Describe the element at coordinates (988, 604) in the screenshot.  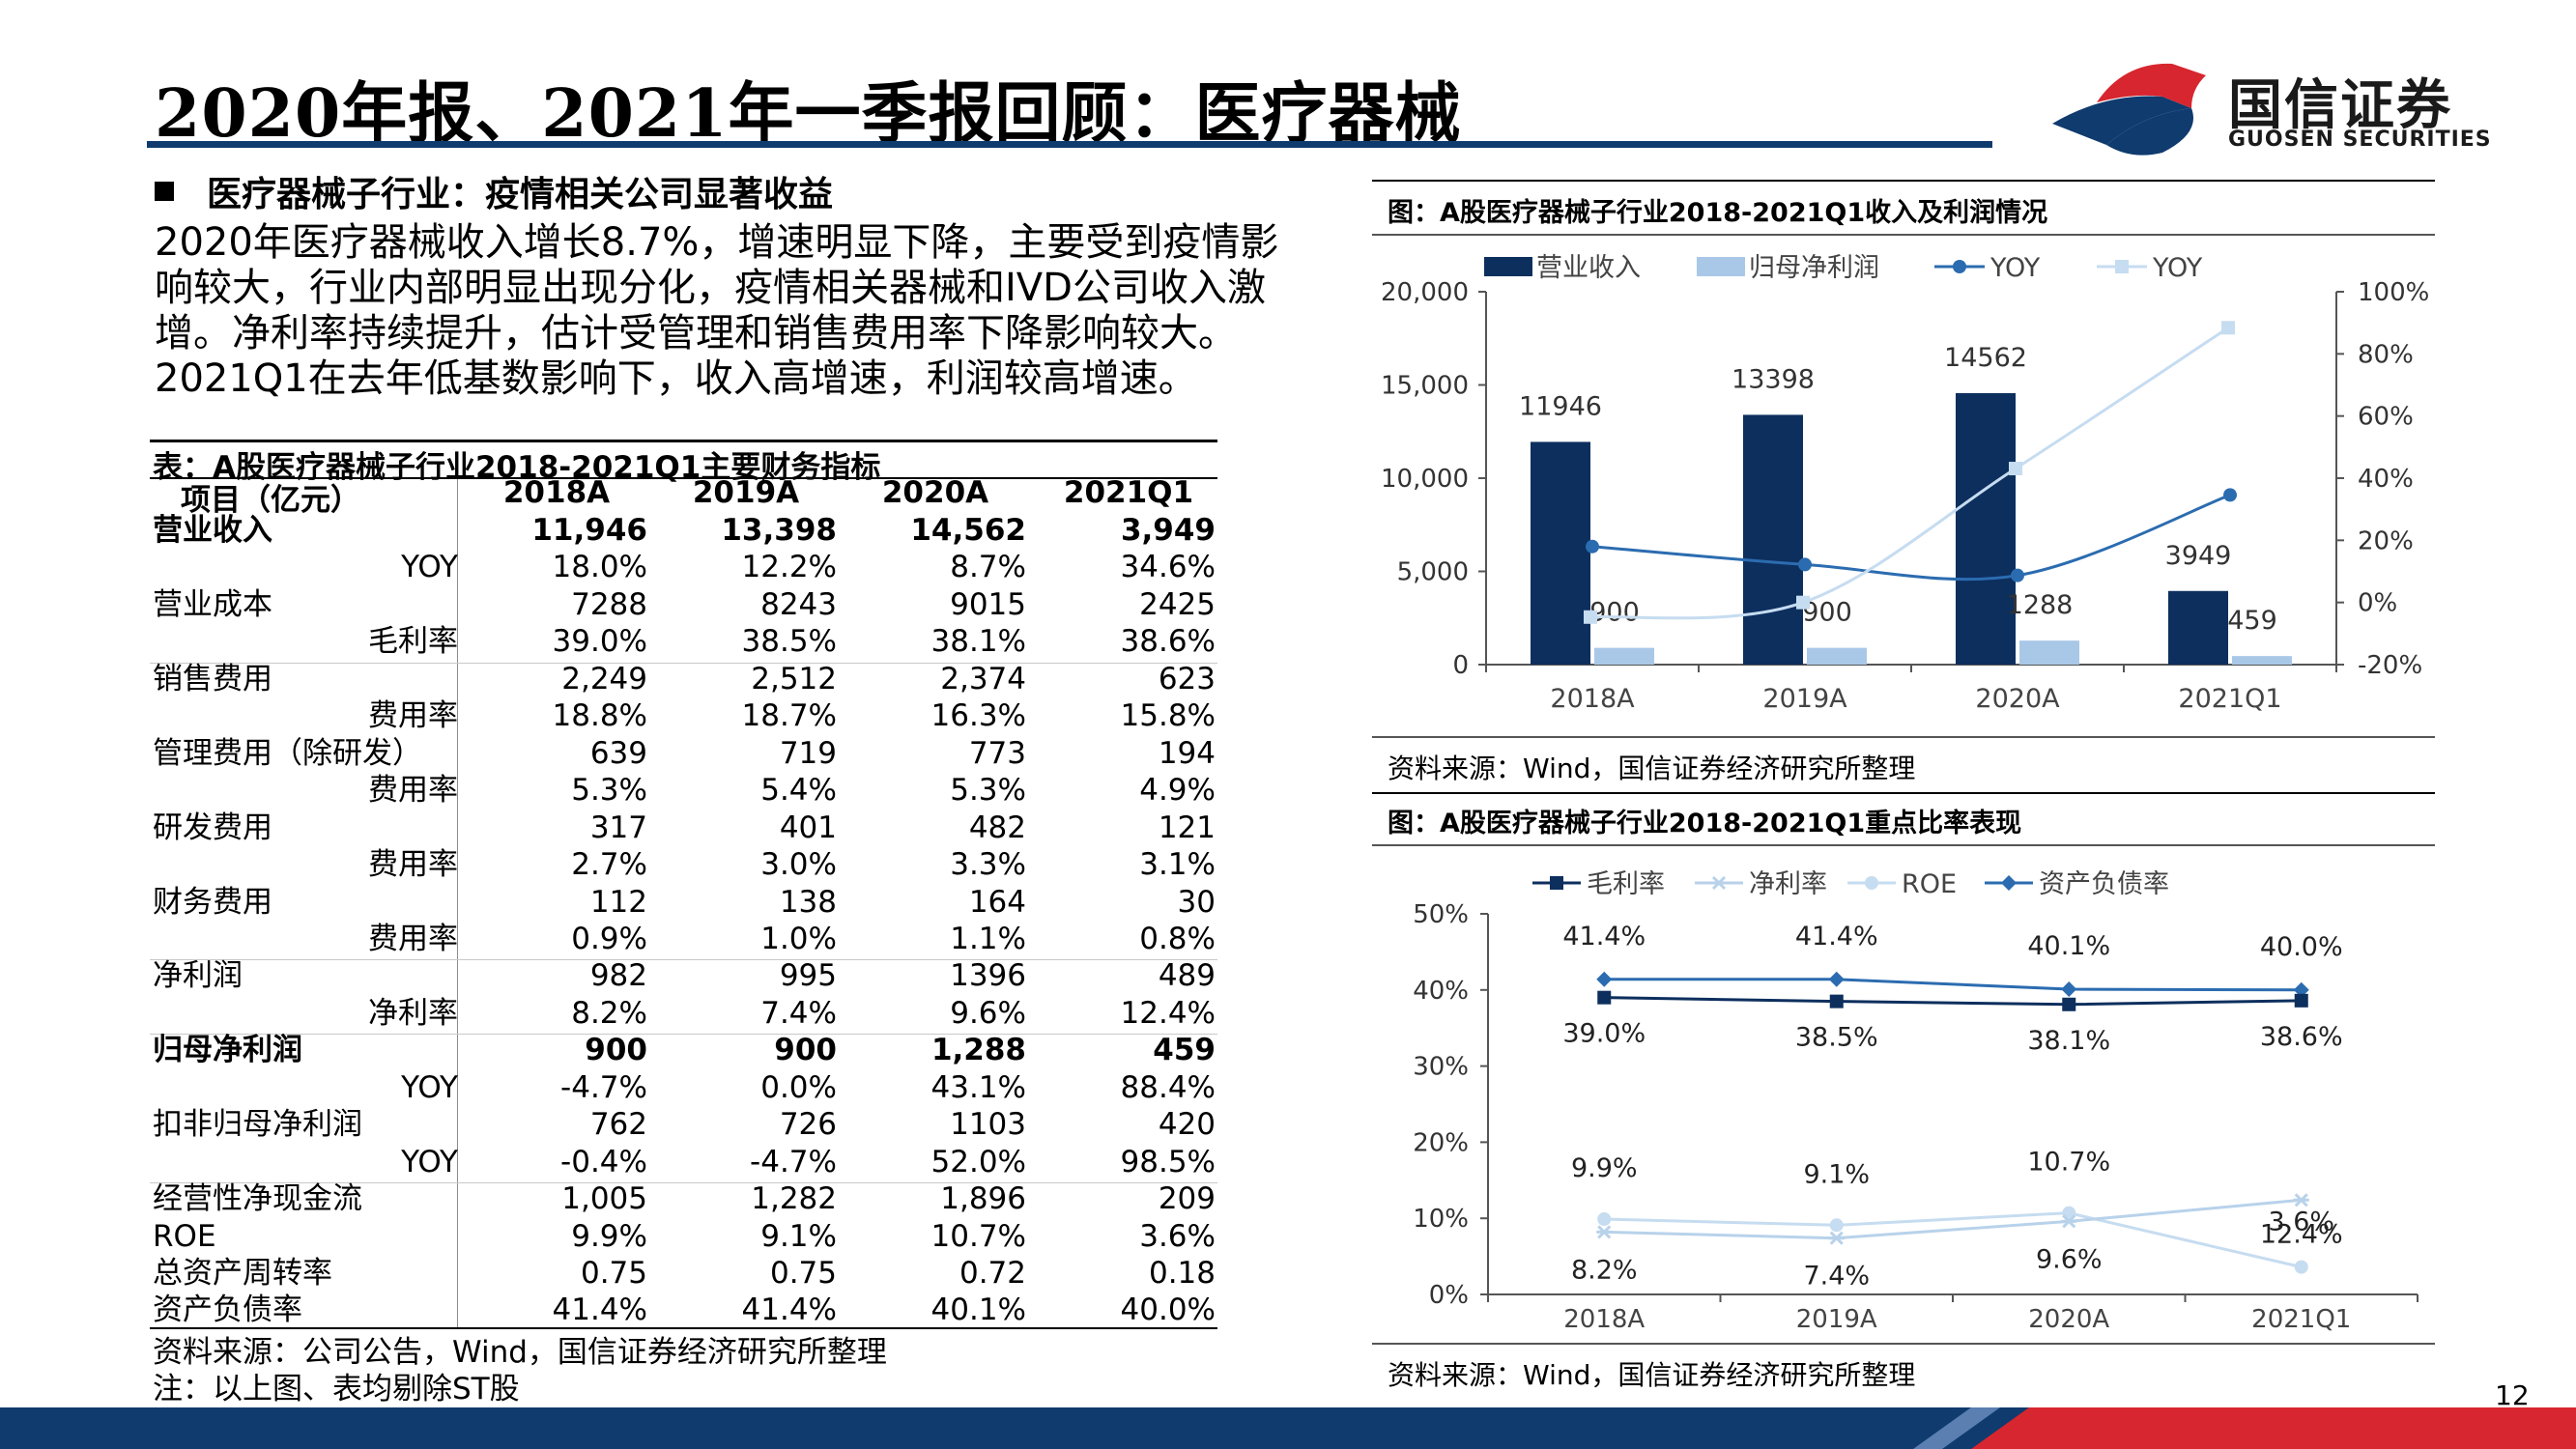
I see `table-cell: 9015` at that location.